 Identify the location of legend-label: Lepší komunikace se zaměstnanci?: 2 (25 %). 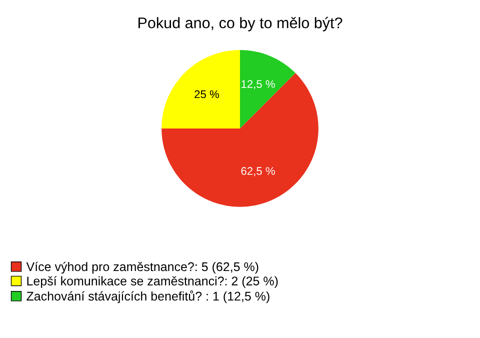
(152, 282).